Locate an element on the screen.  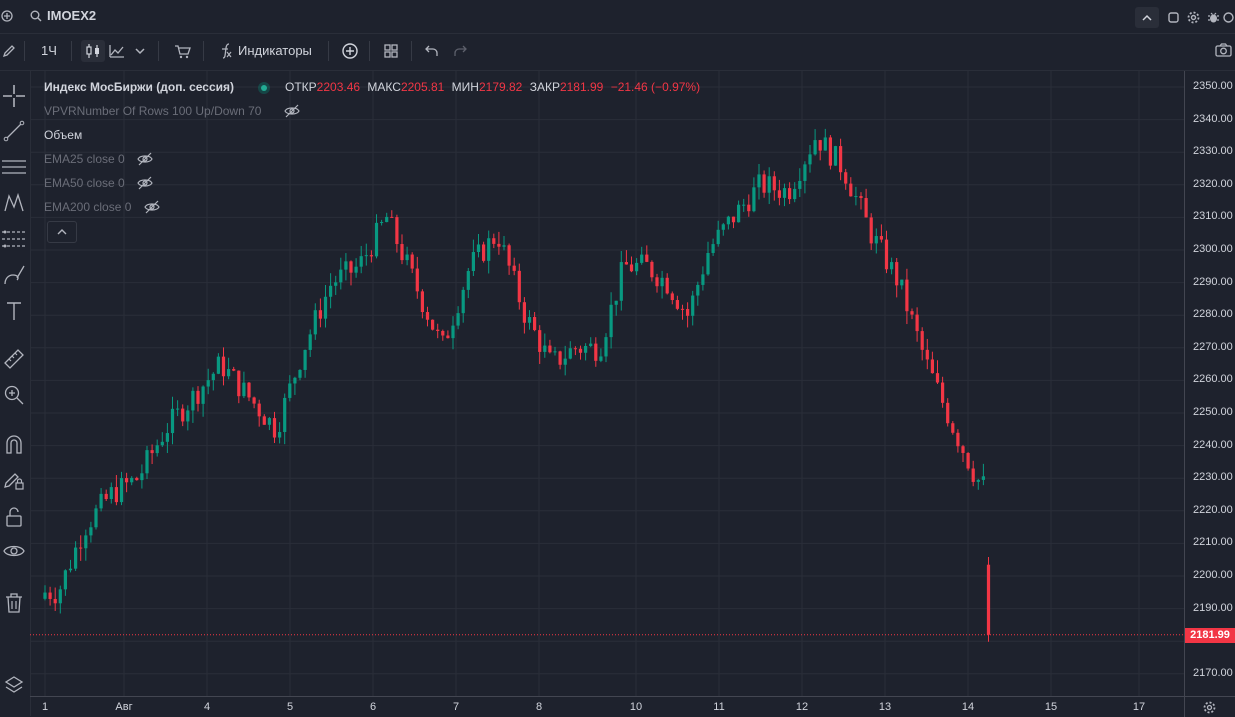
interval-button: 1Ч is located at coordinates (49, 50).